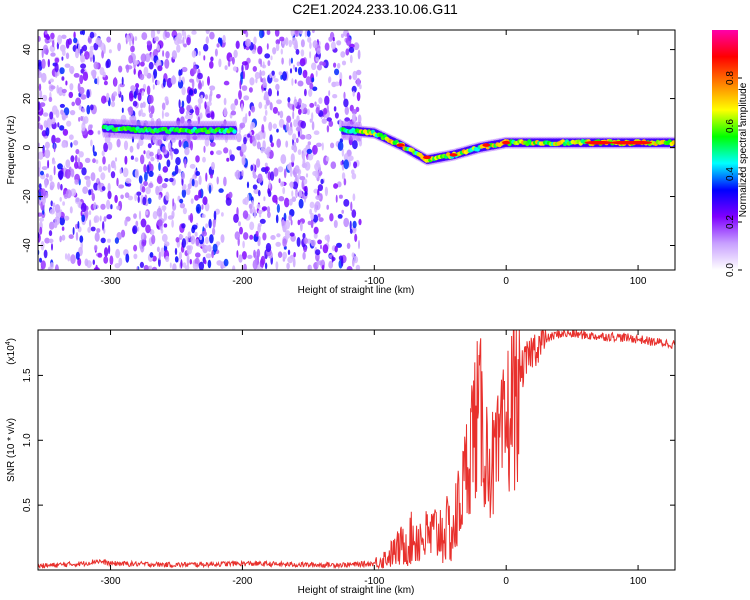 The width and height of the screenshot is (750, 600). Describe the element at coordinates (11, 355) in the screenshot. I see `snr-multiplier-base: (x10` at that location.